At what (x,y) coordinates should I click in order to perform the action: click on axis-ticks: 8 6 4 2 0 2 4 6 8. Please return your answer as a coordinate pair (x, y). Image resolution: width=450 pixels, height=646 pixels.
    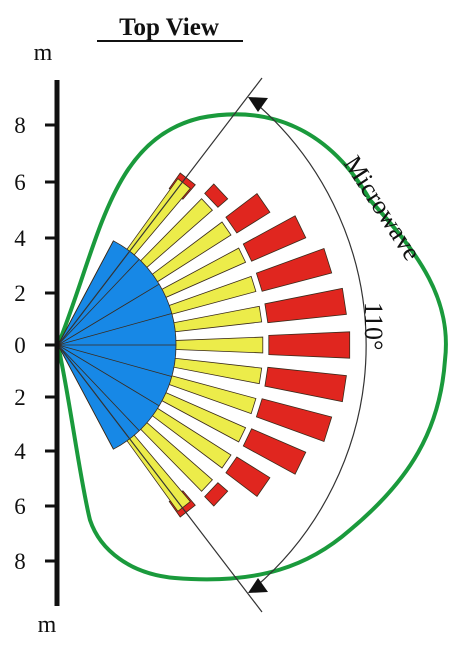
    Looking at the image, I should click on (35, 343).